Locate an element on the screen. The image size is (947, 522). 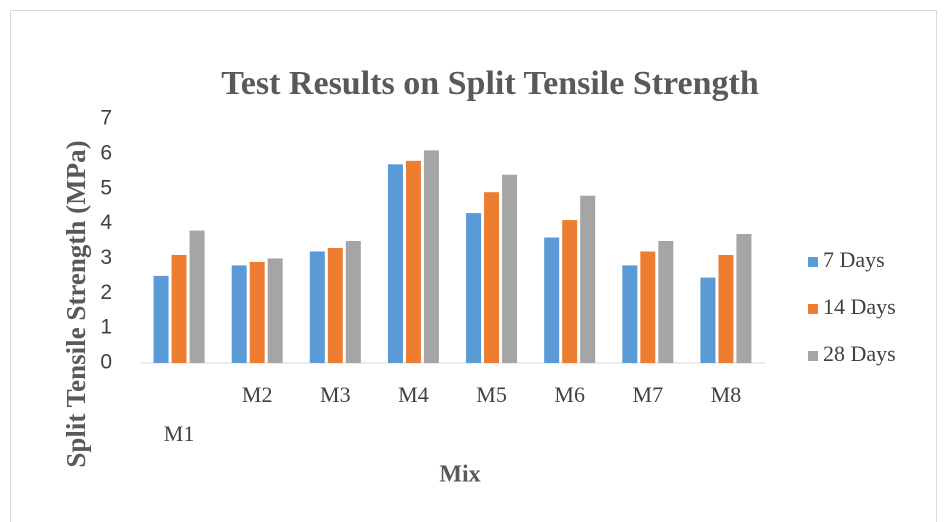
x-tick-label: M3 is located at coordinates (335, 394).